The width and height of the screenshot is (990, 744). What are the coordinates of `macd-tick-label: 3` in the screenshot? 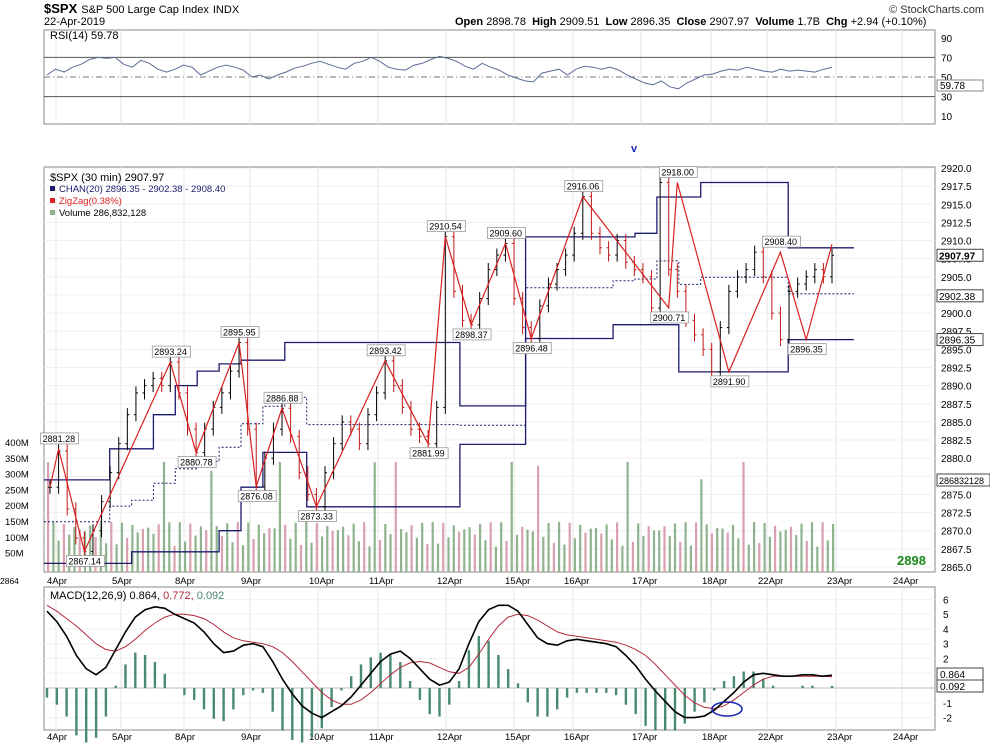 It's located at (946, 645).